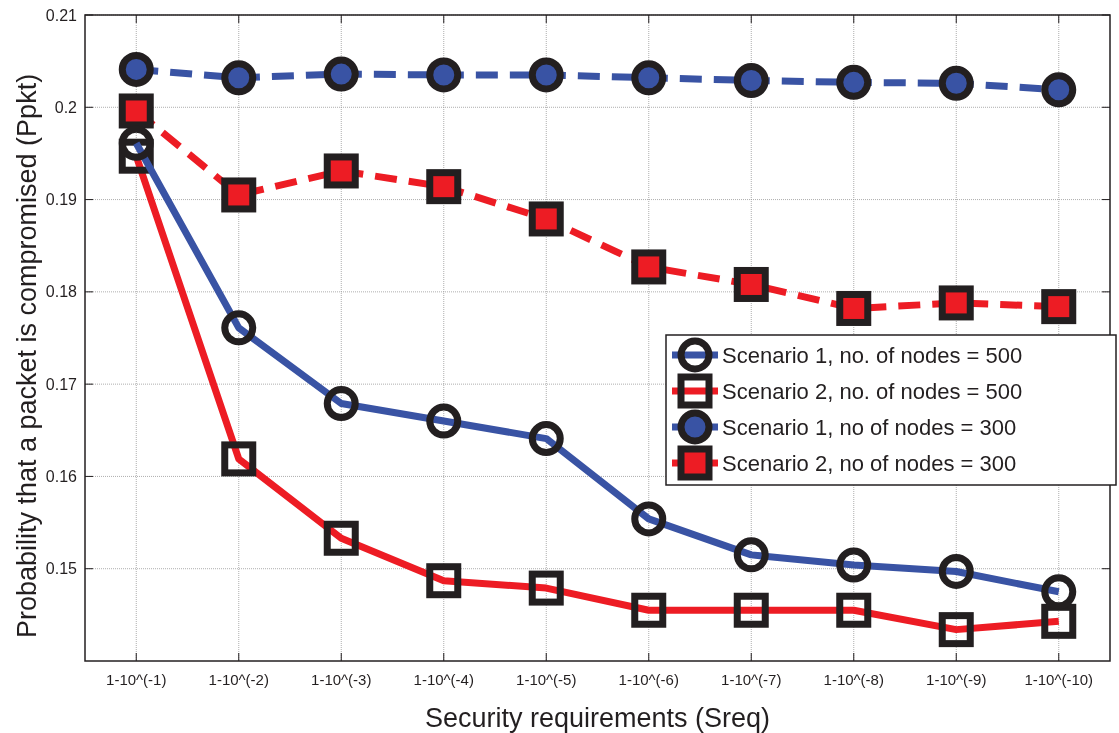 Image resolution: width=1119 pixels, height=733 pixels. Describe the element at coordinates (61, 15) in the screenshot. I see `y-tick-label: 0.21` at that location.